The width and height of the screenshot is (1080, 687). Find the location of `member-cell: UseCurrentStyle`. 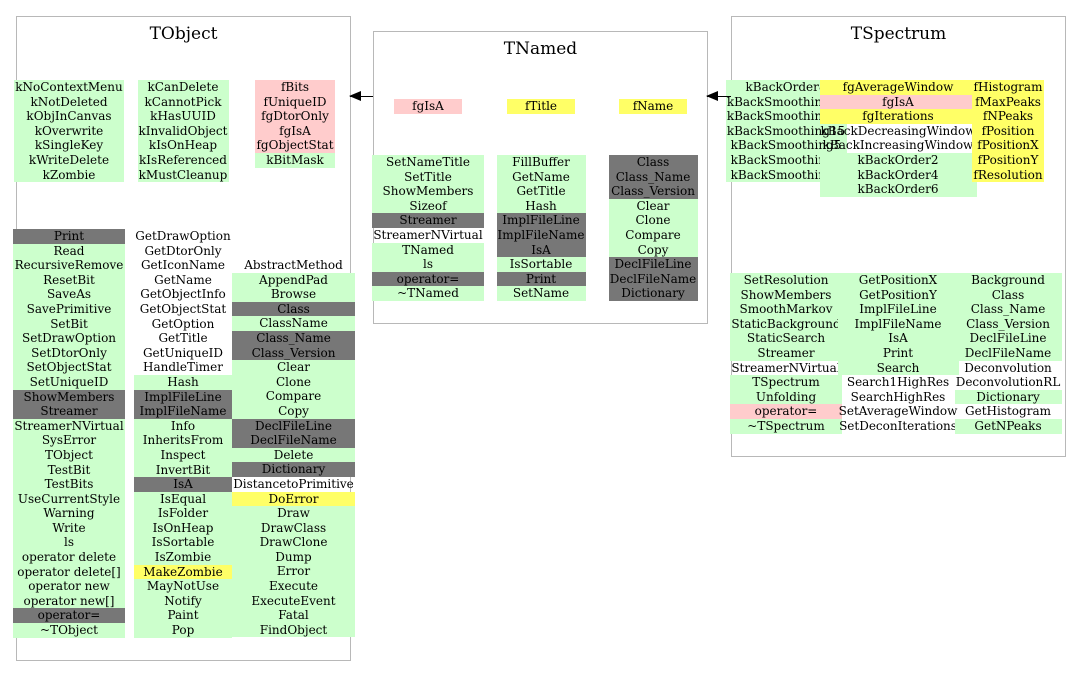

member-cell: UseCurrentStyle is located at coordinates (69, 499).